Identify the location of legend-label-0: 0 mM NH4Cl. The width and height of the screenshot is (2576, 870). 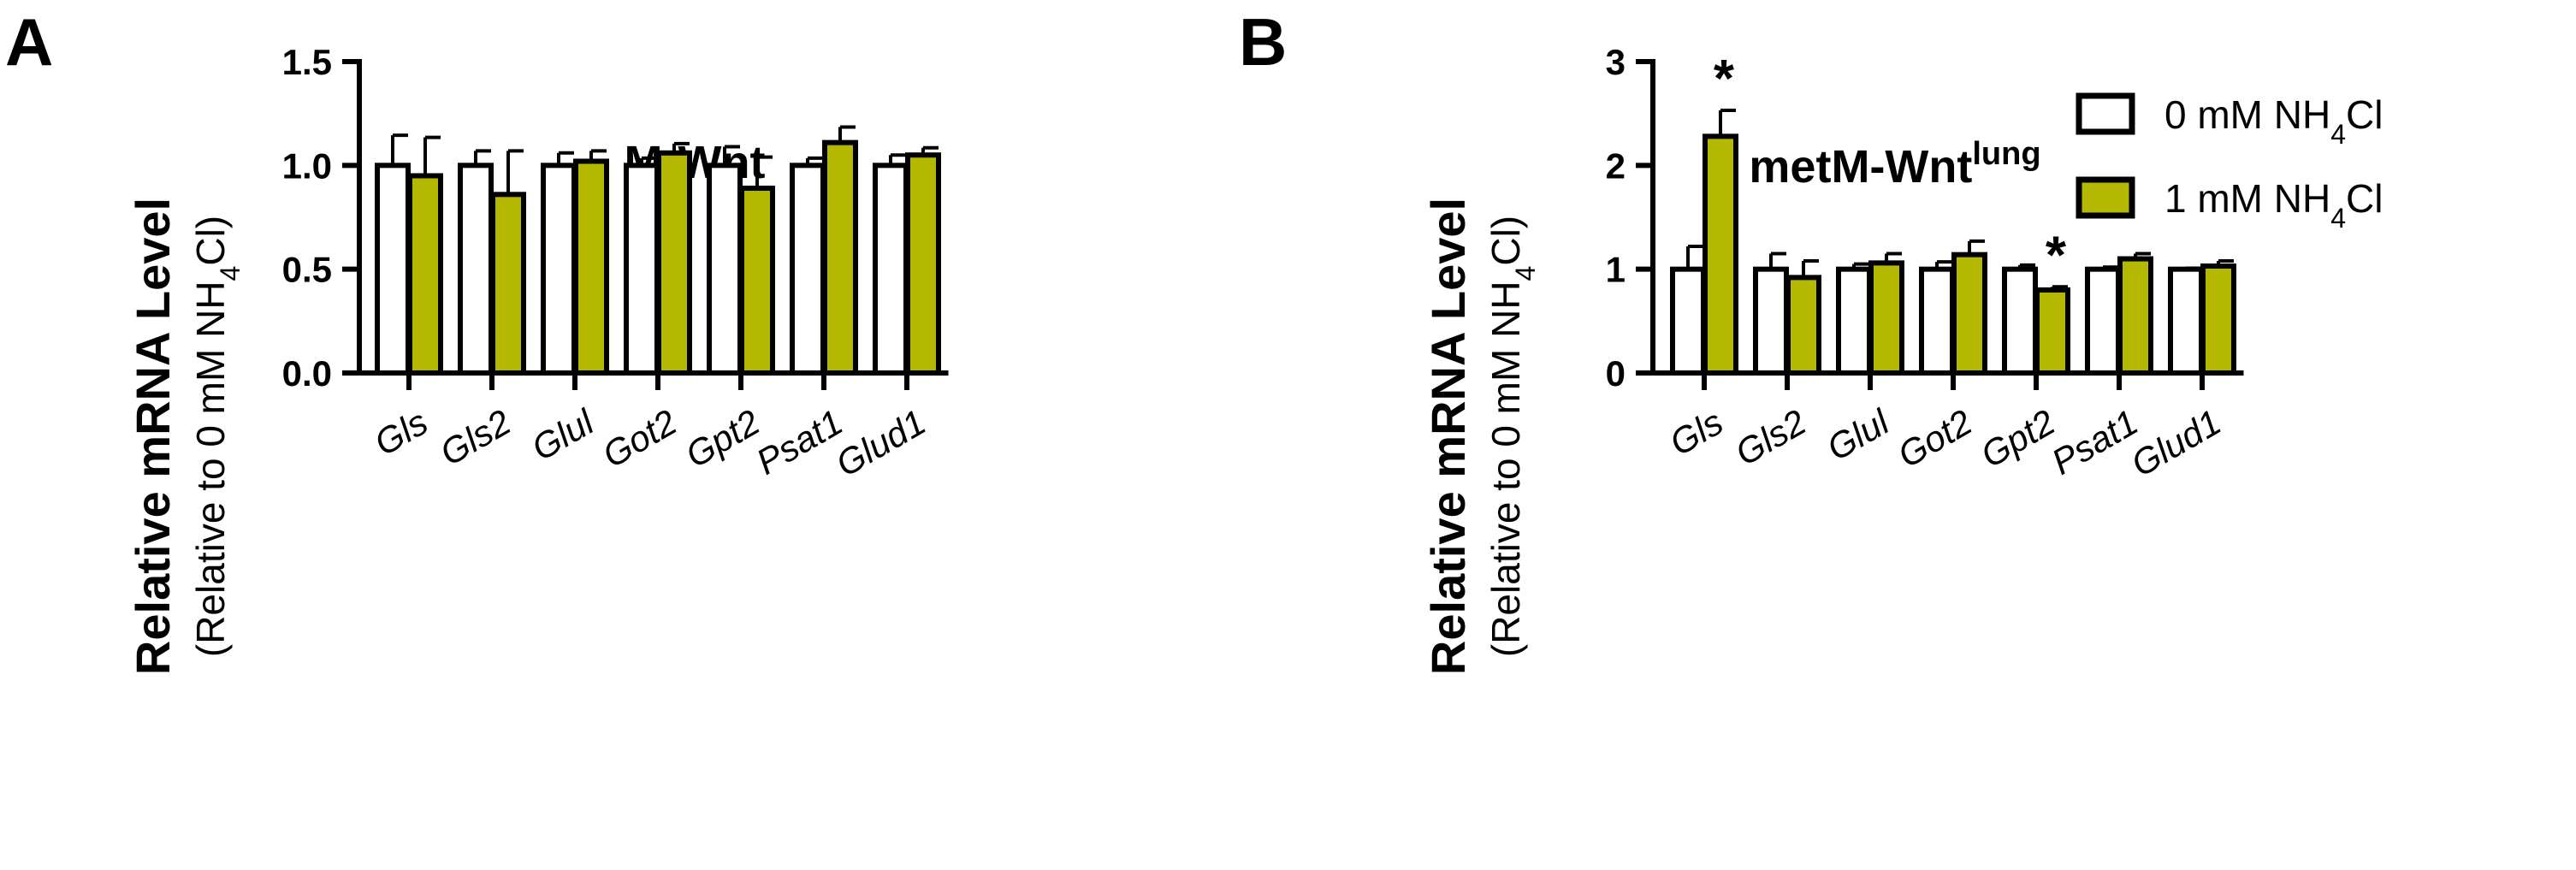
(2273, 121).